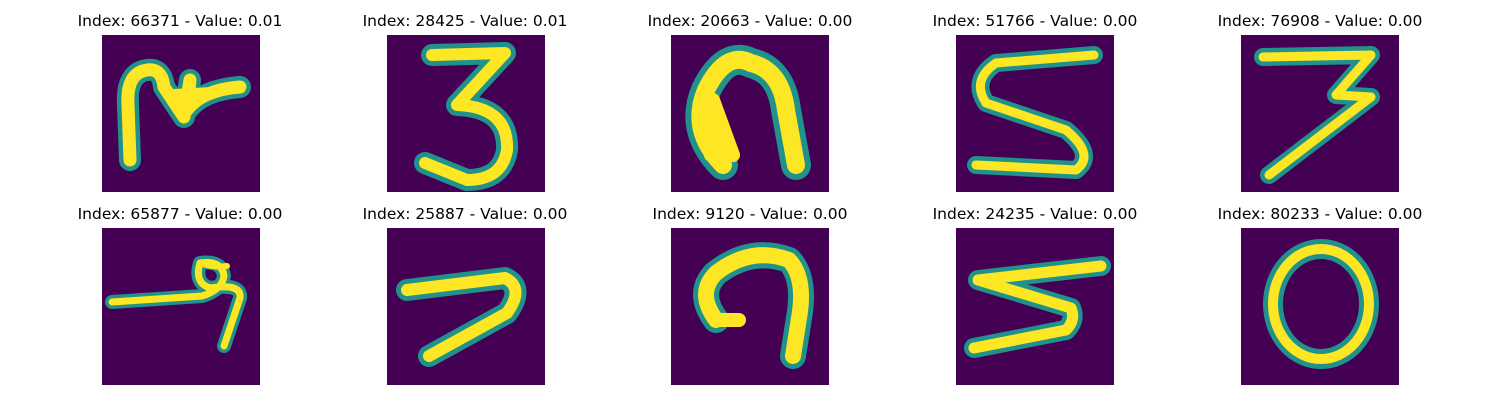  Describe the element at coordinates (1320, 21) in the screenshot. I see `panel-title-5: Index: 76908 - Value: 0.00` at that location.